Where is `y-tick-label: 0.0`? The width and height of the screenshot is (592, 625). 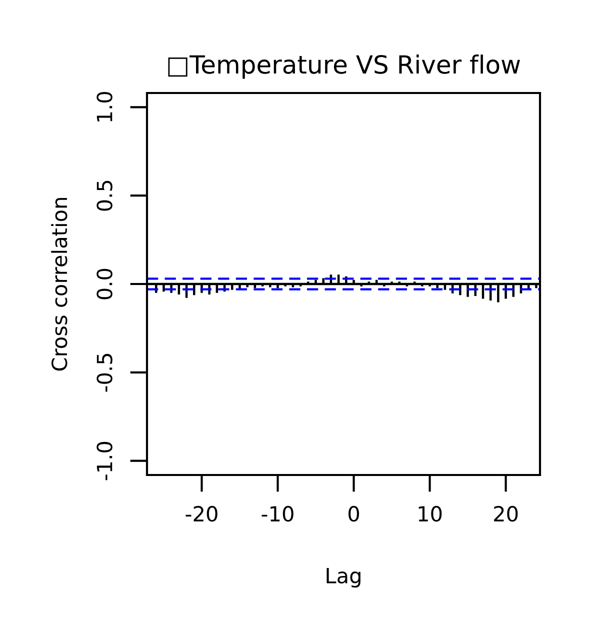
y-tick-label: 0.0 is located at coordinates (104, 284).